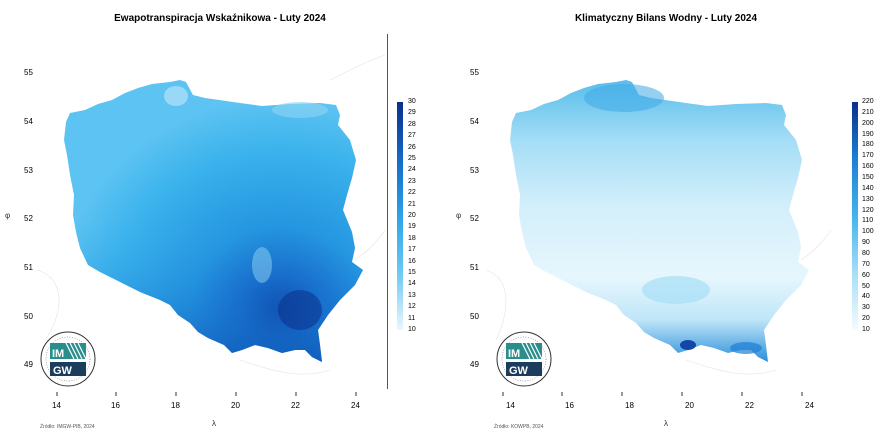  What do you see at coordinates (868, 156) in the screenshot?
I see `legend-label: 170` at bounding box center [868, 156].